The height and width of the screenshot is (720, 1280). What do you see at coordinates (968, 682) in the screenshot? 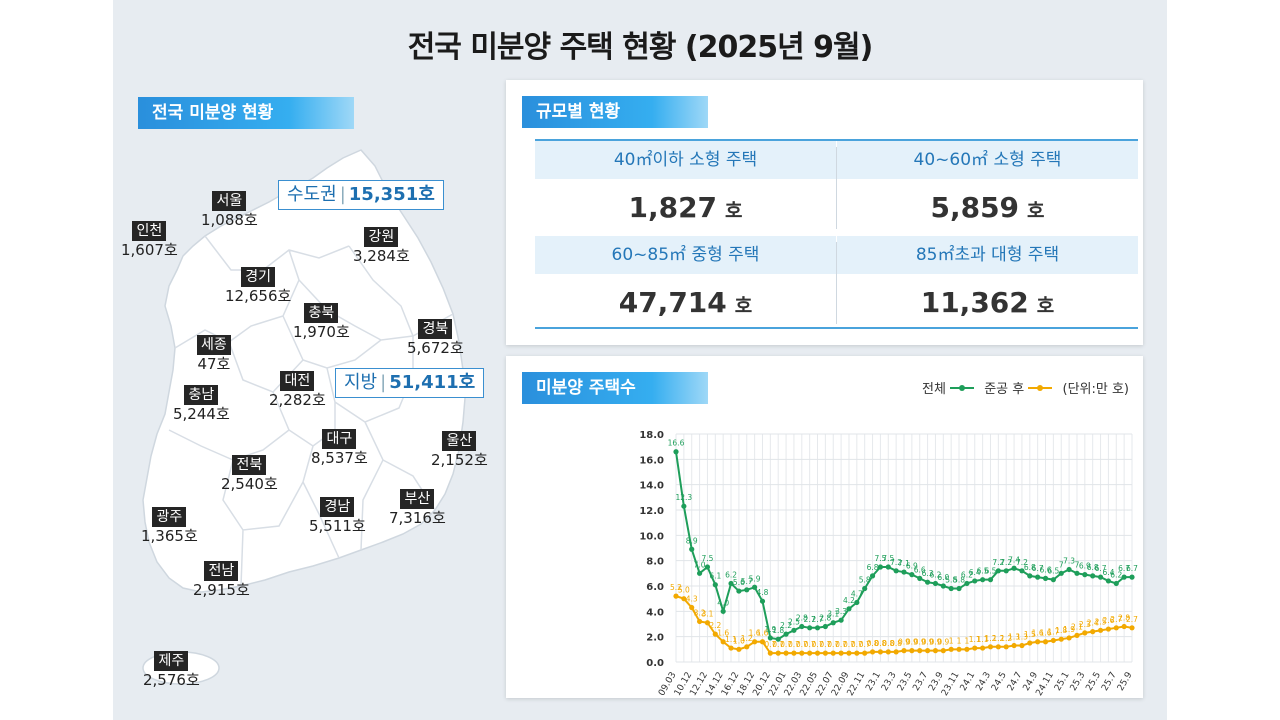
I see `x-tick-label: 24.1` at bounding box center [968, 682].